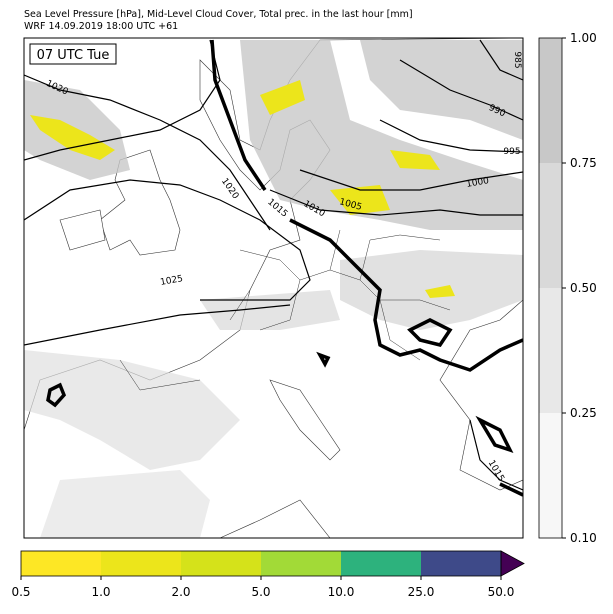  Describe the element at coordinates (73, 55) in the screenshot. I see `time-label: 07 UTC Tue` at that location.